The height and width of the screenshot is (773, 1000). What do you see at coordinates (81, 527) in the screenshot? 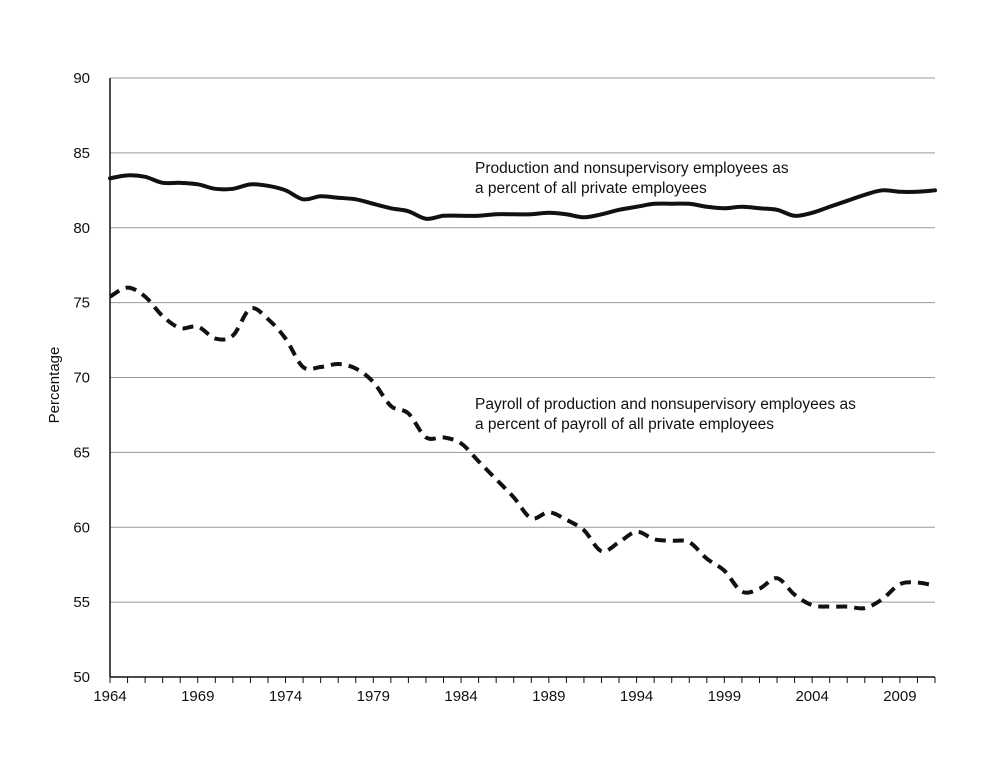
I see `y-tick-label: 60` at bounding box center [81, 527].